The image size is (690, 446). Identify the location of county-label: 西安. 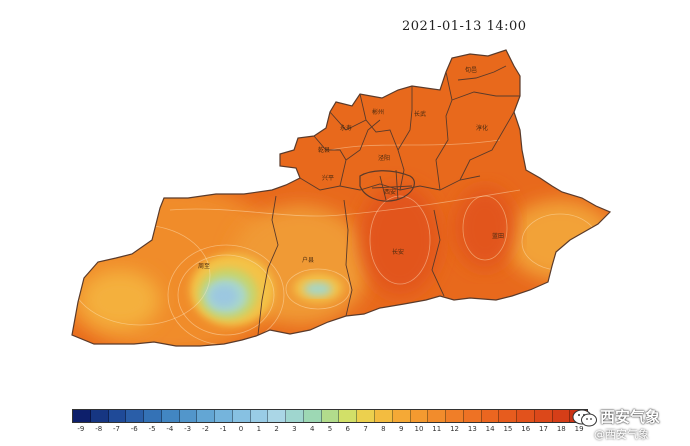
(390, 192).